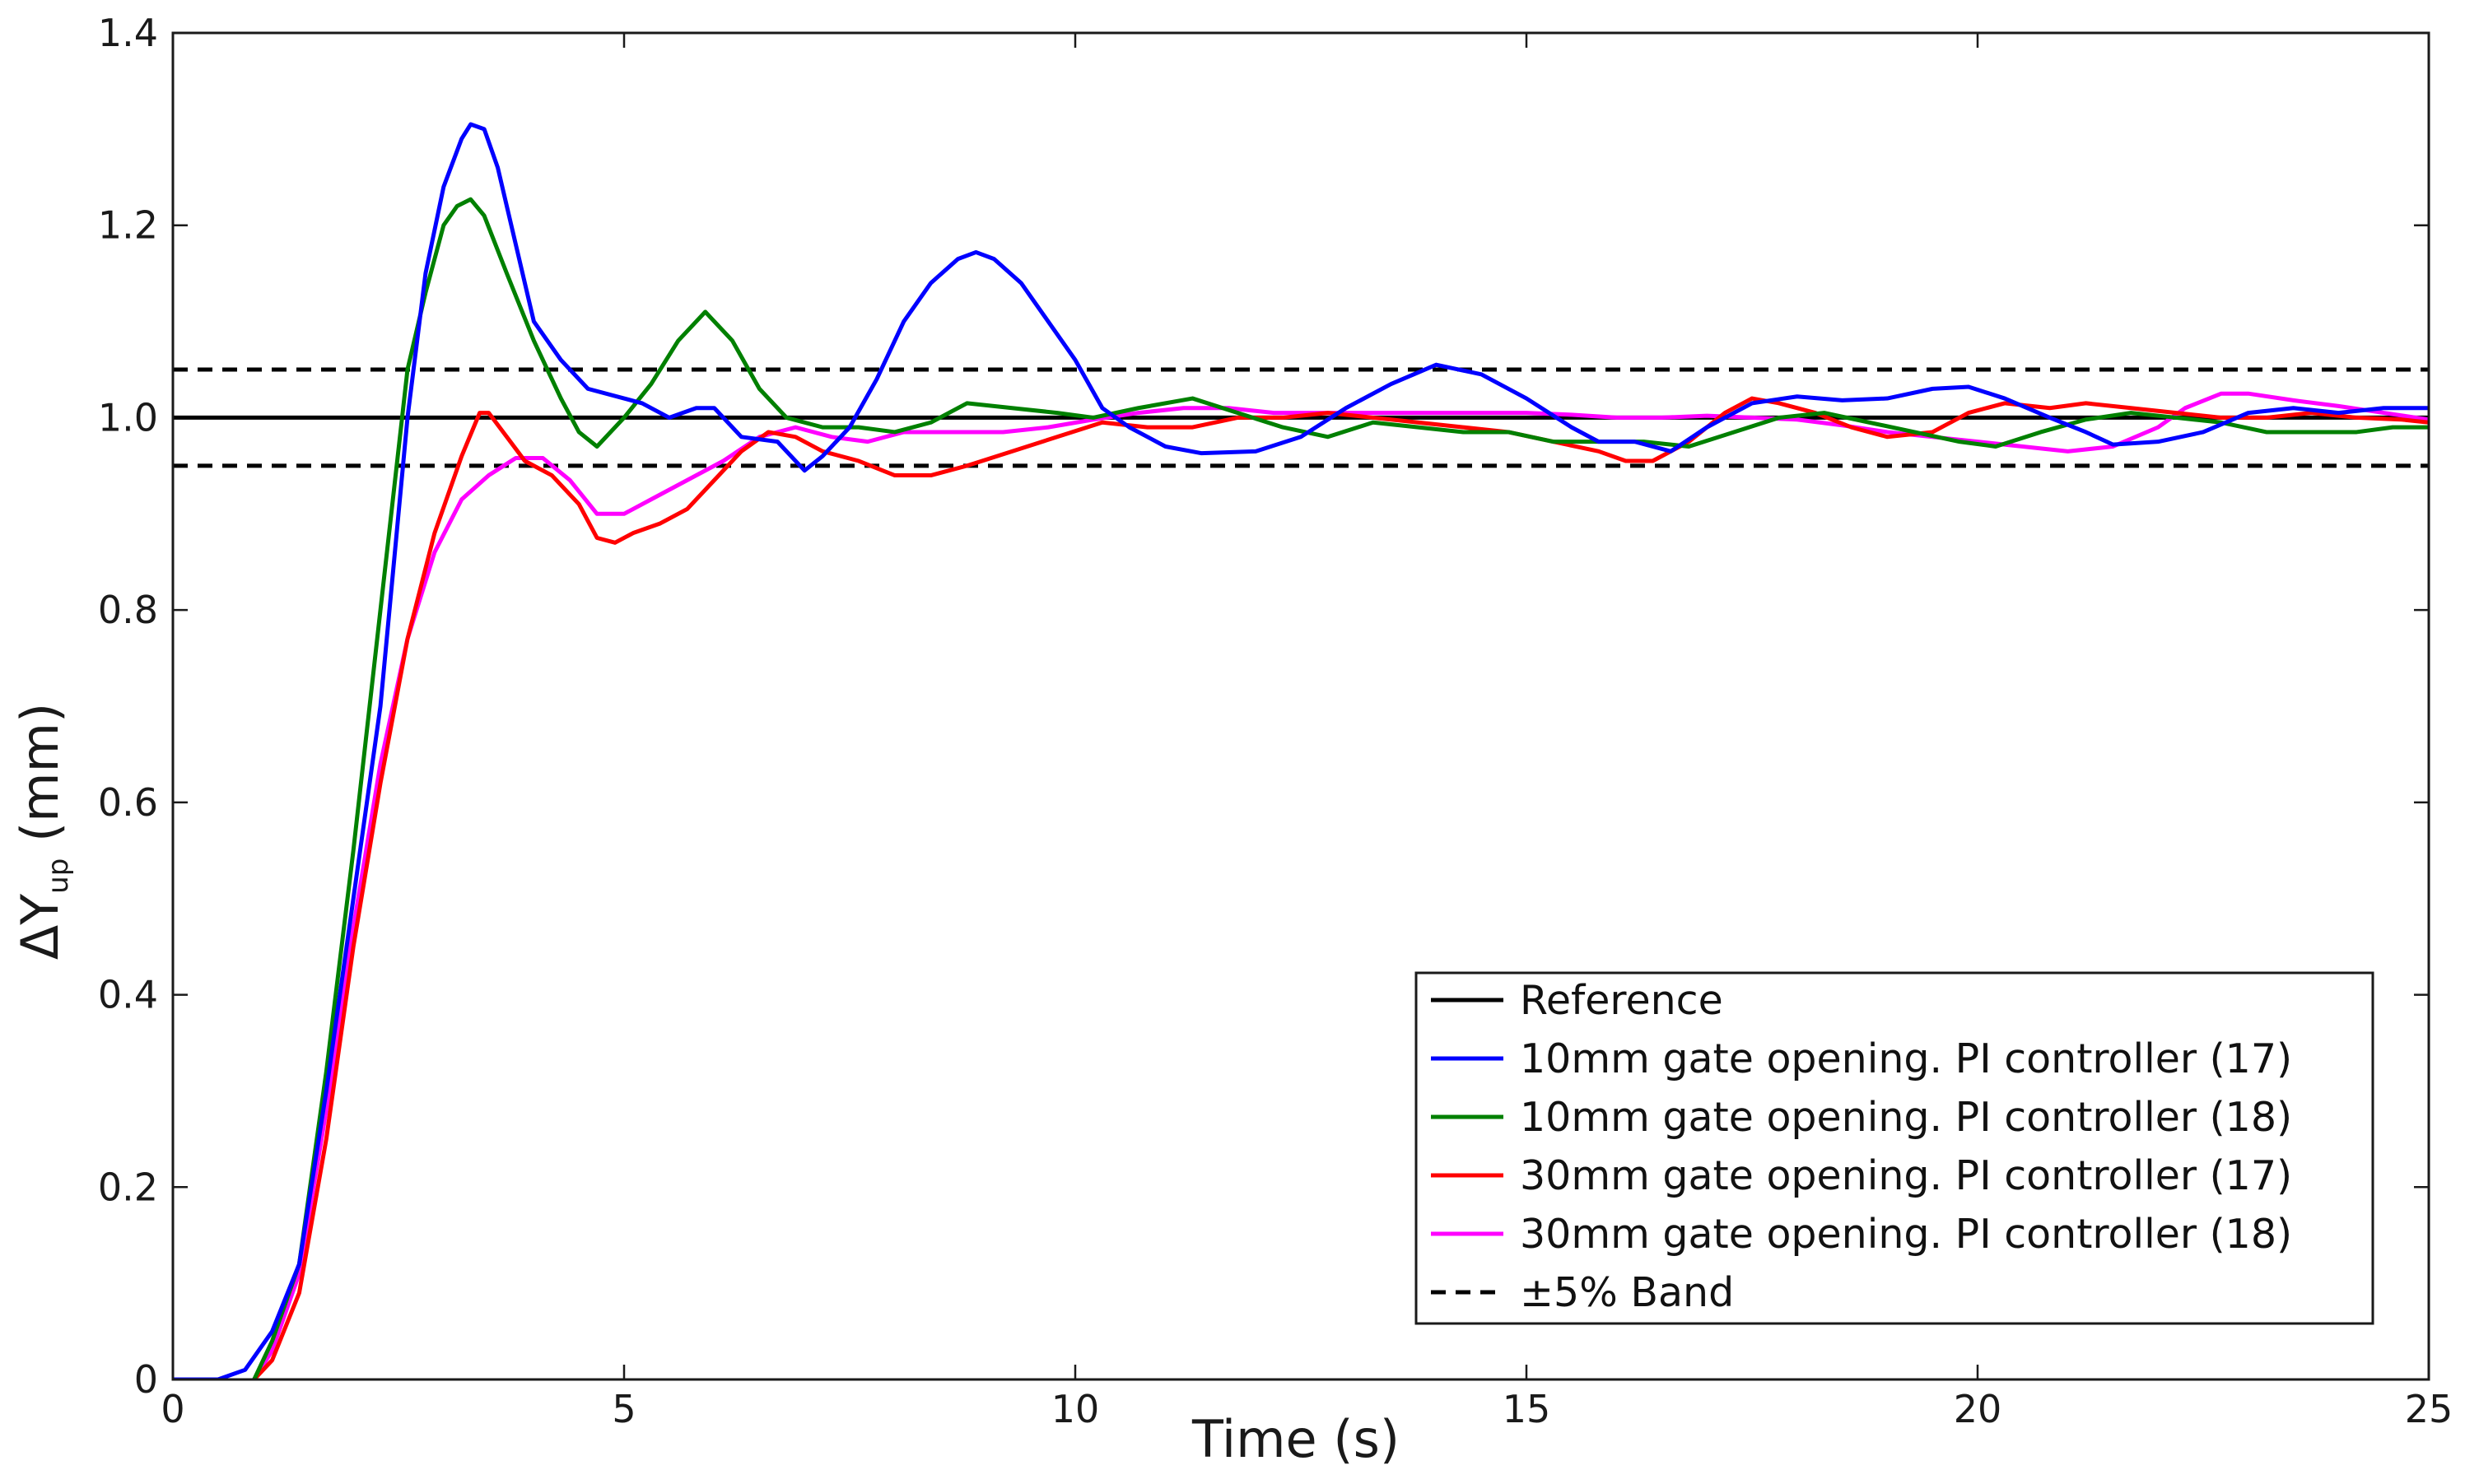 This screenshot has height=1484, width=2465. Describe the element at coordinates (128, 802) in the screenshot. I see `y-tick-label-3: 0.6` at that location.